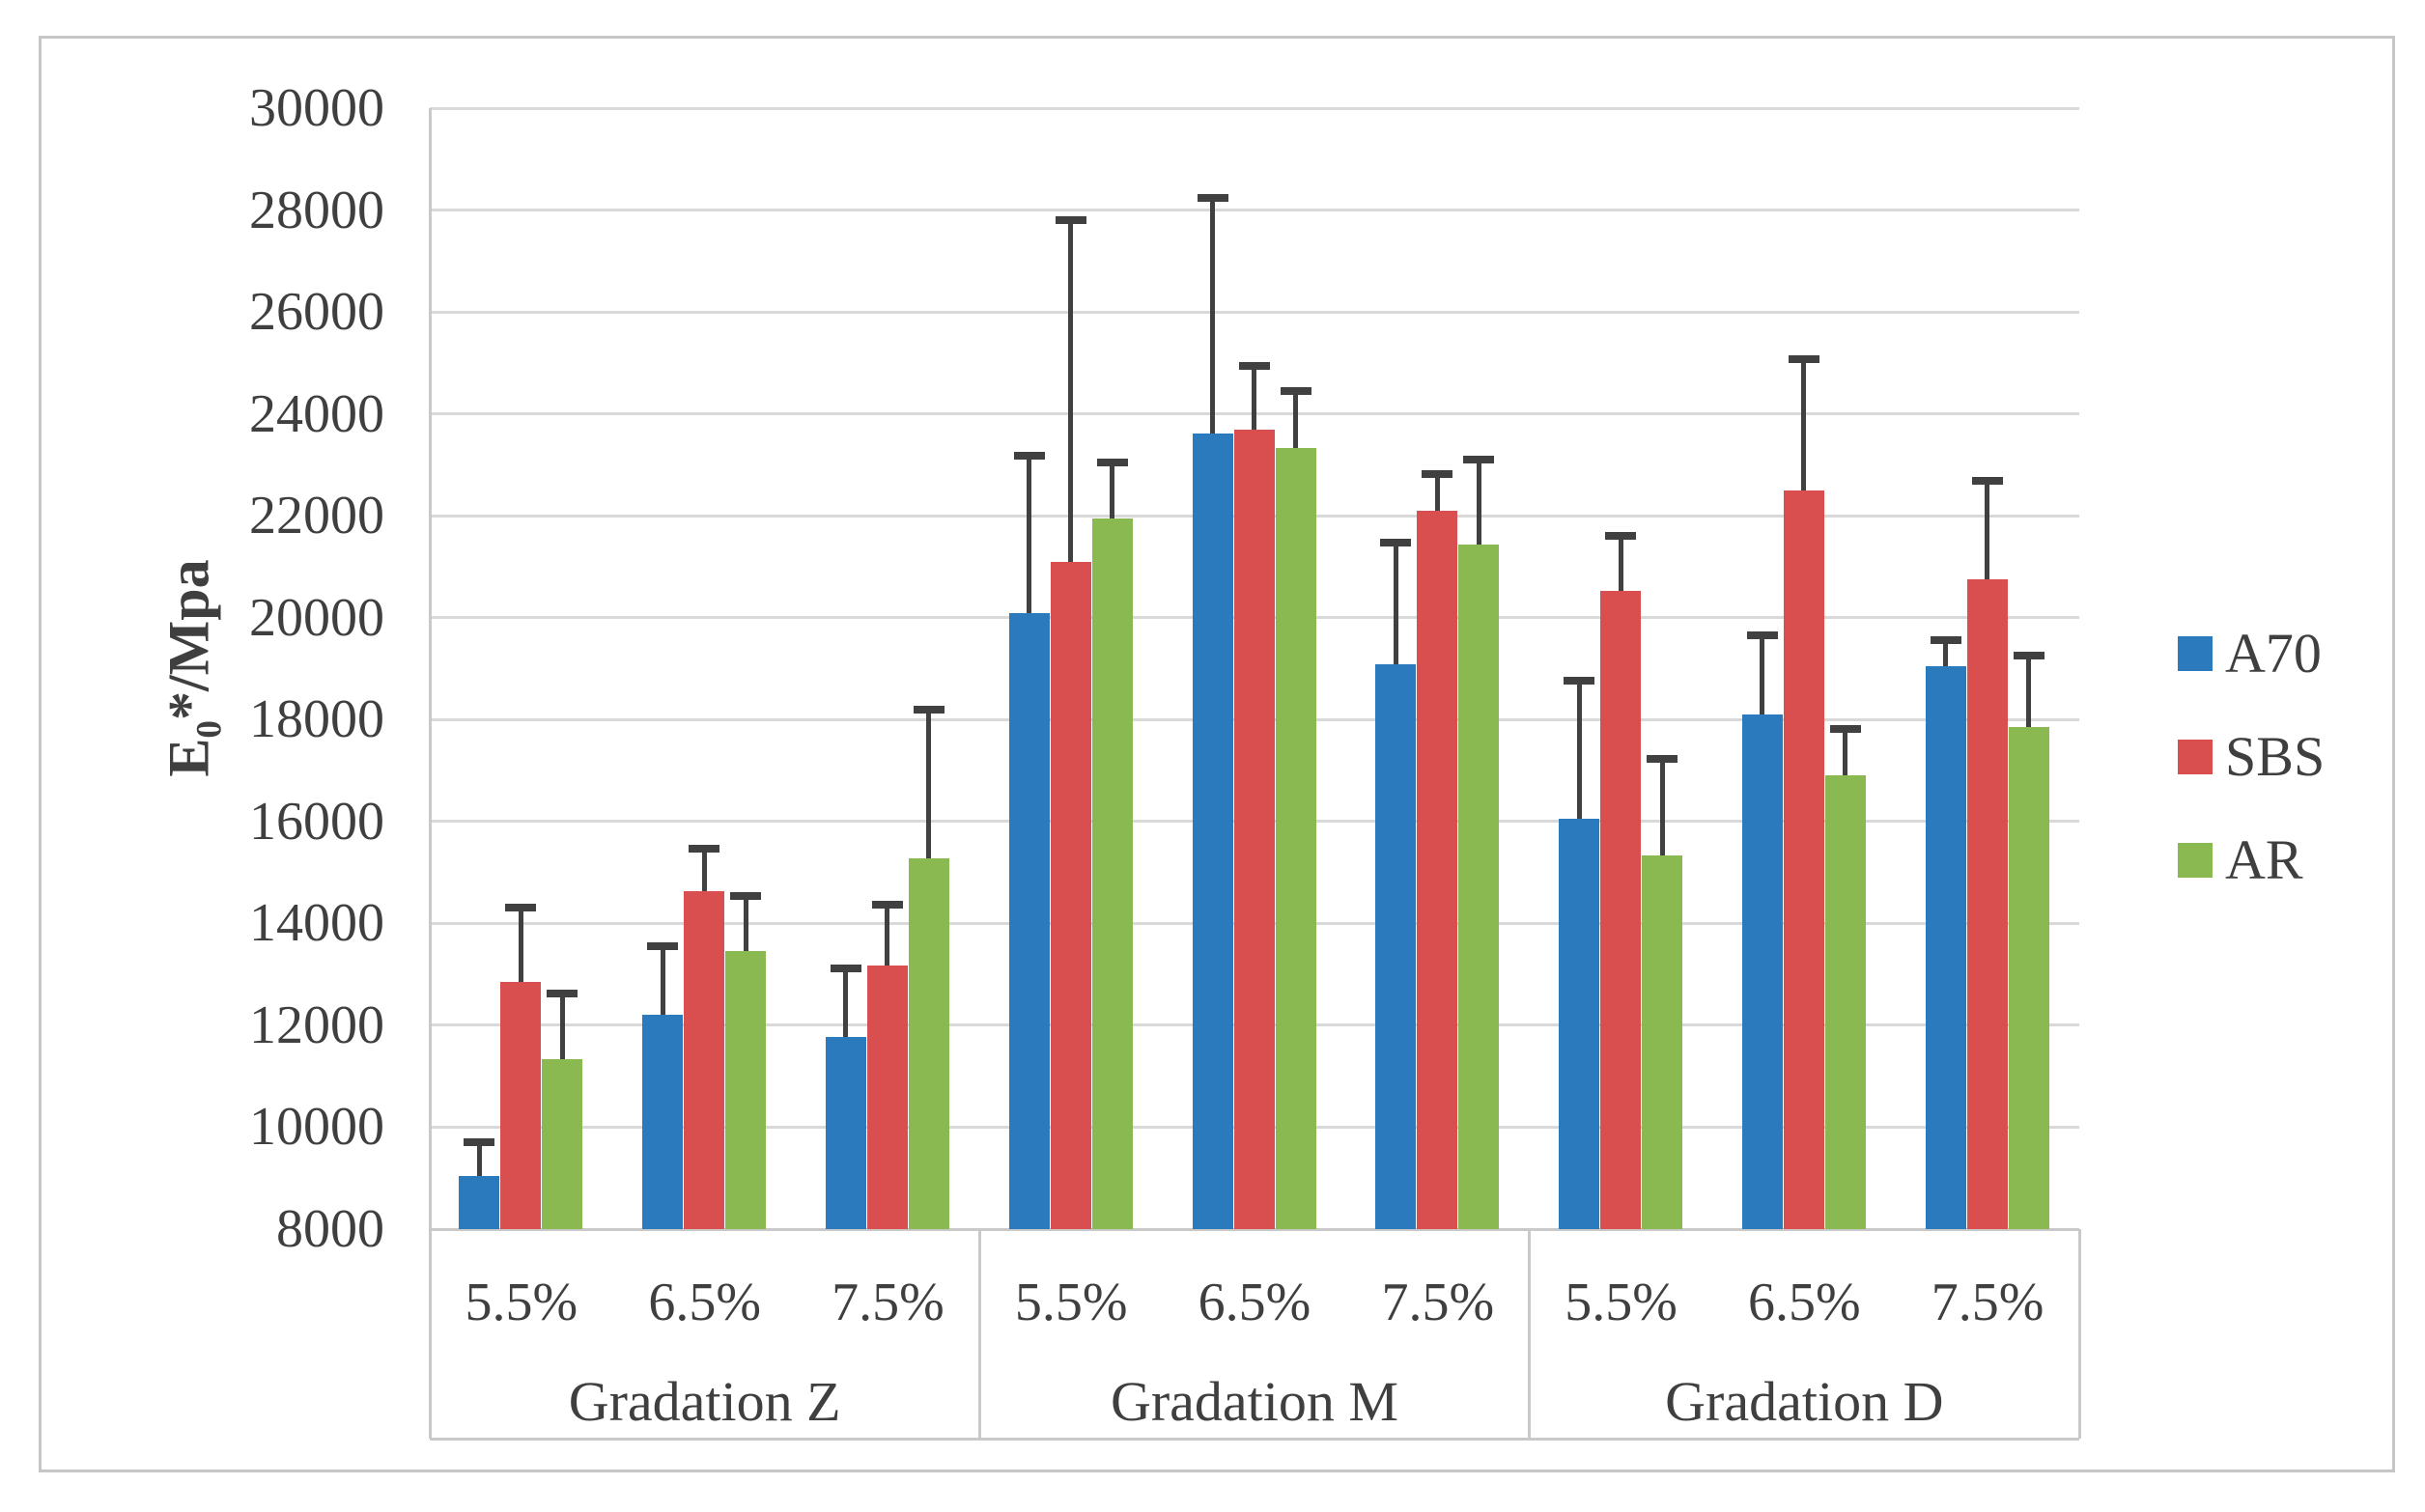 The width and height of the screenshot is (2425, 1512). Describe the element at coordinates (521, 1105) in the screenshot. I see `bar-sbs-z-5.5` at that location.